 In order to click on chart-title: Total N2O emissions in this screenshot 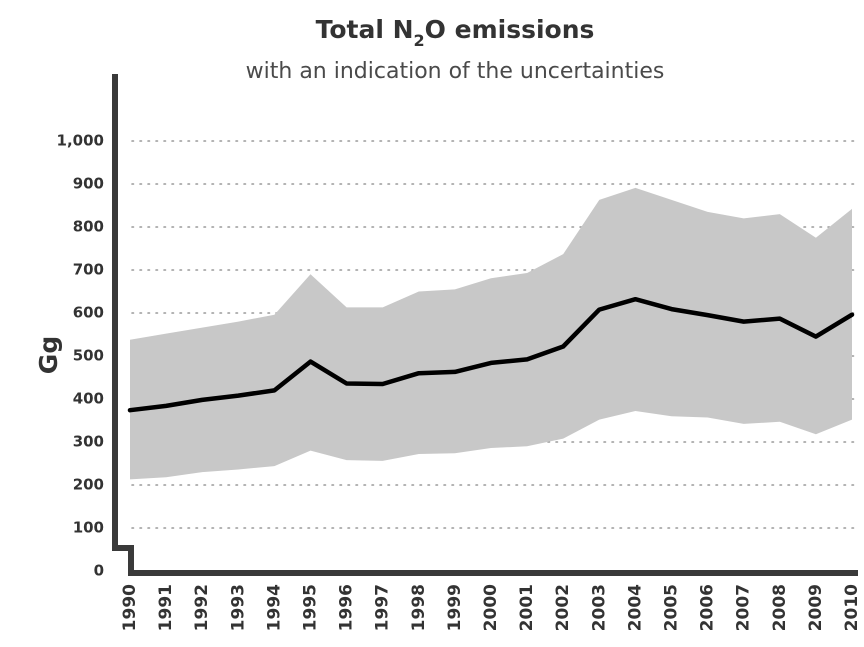, I will do `click(455, 32)`.